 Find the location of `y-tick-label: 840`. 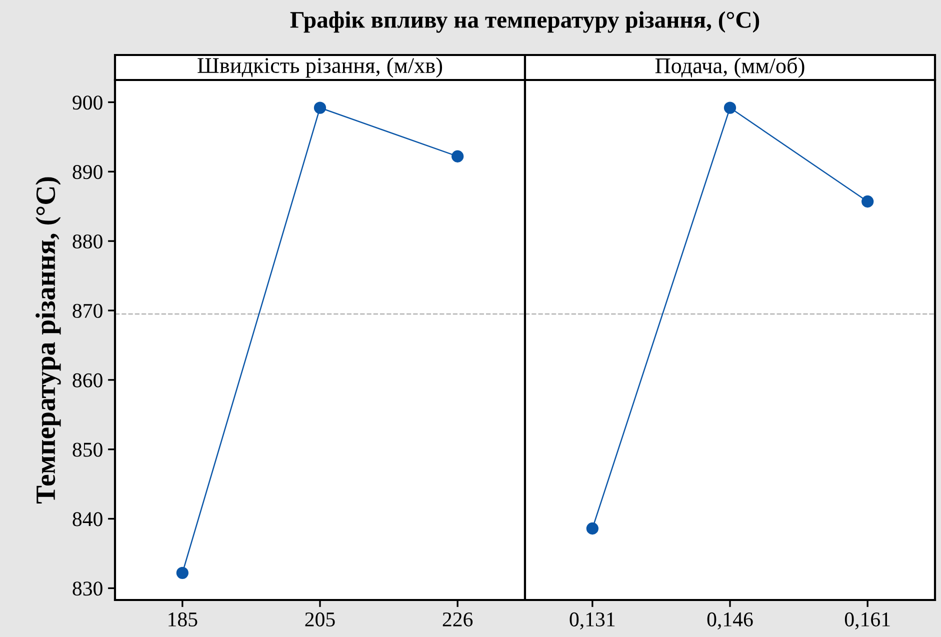

y-tick-label: 840 is located at coordinates (87, 519).